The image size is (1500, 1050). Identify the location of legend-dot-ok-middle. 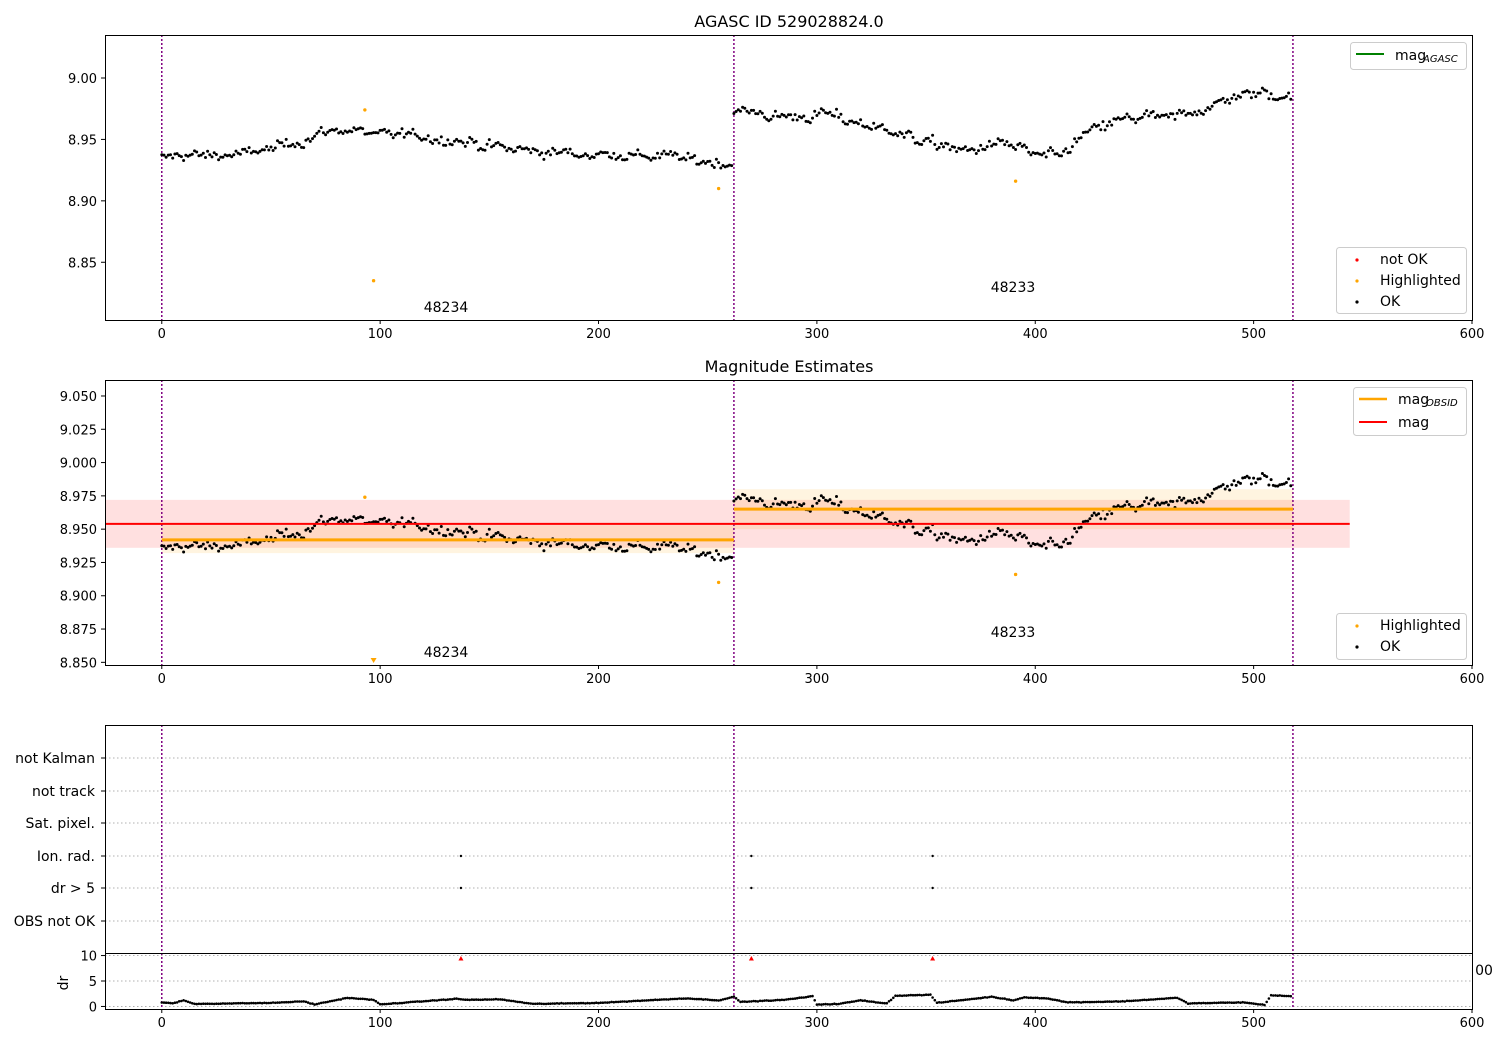
(1357, 647).